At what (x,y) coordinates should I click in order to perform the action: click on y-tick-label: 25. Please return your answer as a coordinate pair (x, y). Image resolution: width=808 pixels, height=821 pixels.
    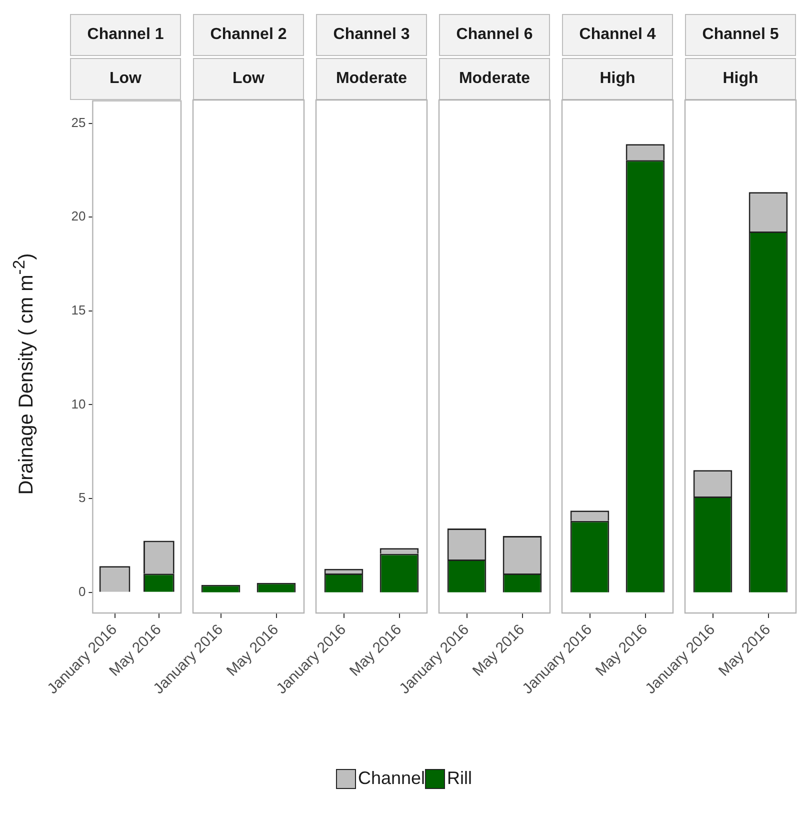
    Looking at the image, I should click on (78, 122).